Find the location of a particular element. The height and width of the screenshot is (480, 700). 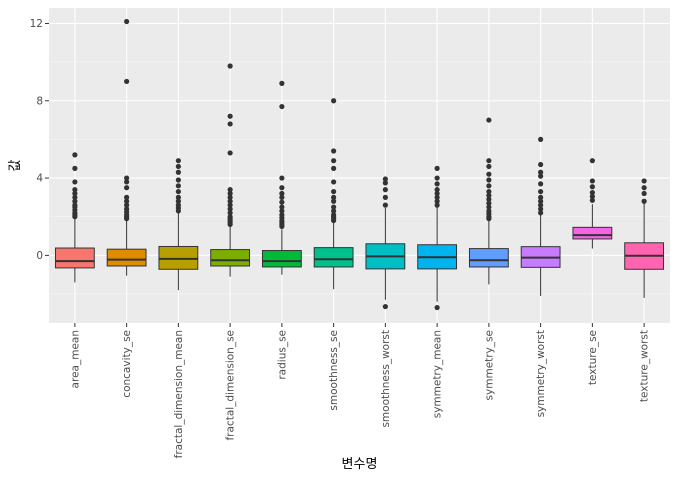

x-tick-label: concavity_se is located at coordinates (127, 364).